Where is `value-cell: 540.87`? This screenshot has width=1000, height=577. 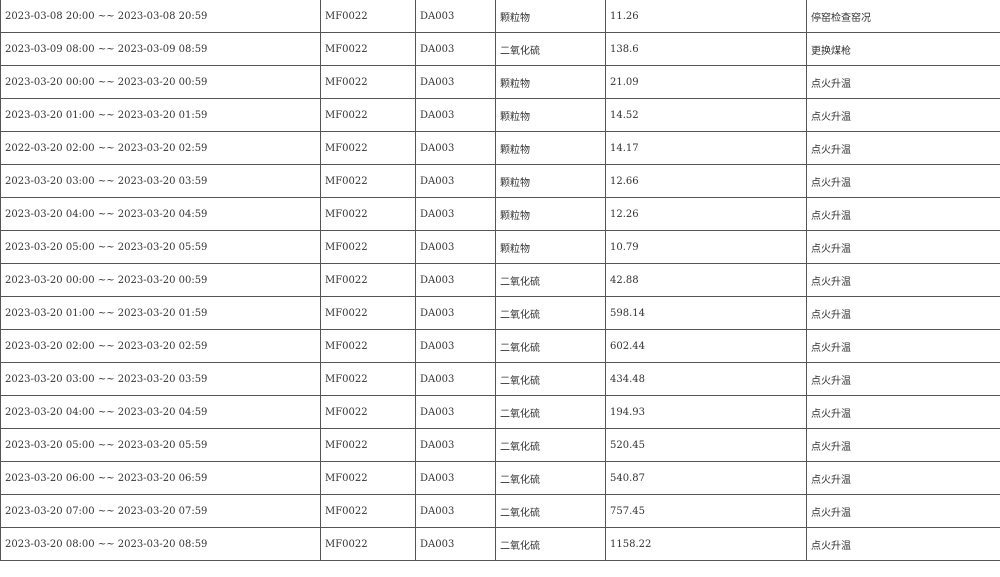 value-cell: 540.87 is located at coordinates (706, 478).